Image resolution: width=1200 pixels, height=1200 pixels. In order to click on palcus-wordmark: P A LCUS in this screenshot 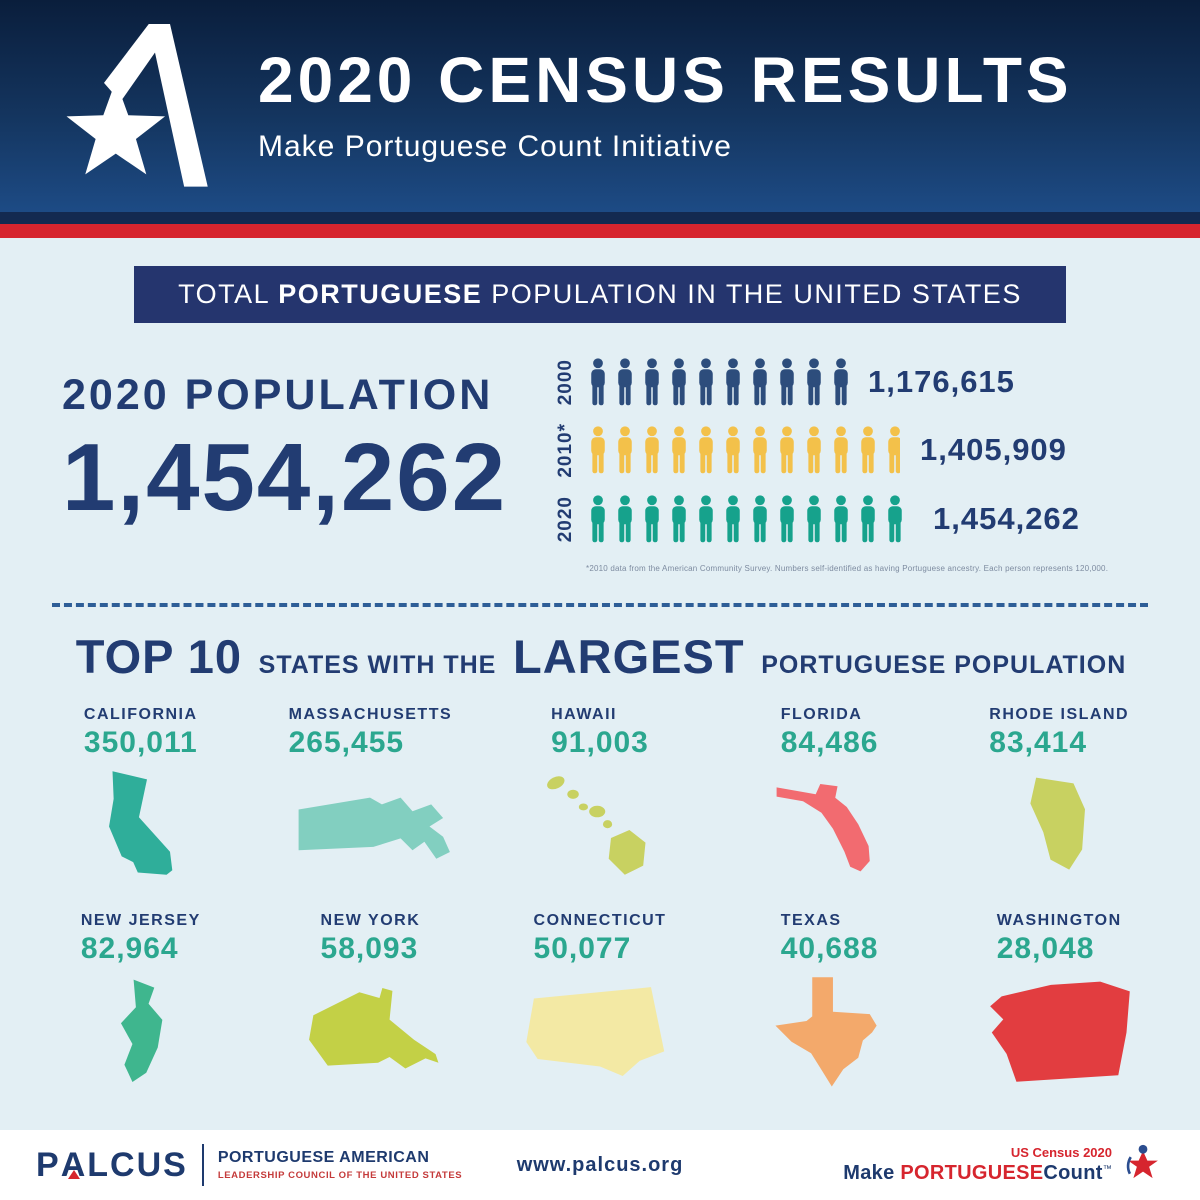, I will do `click(112, 1165)`.